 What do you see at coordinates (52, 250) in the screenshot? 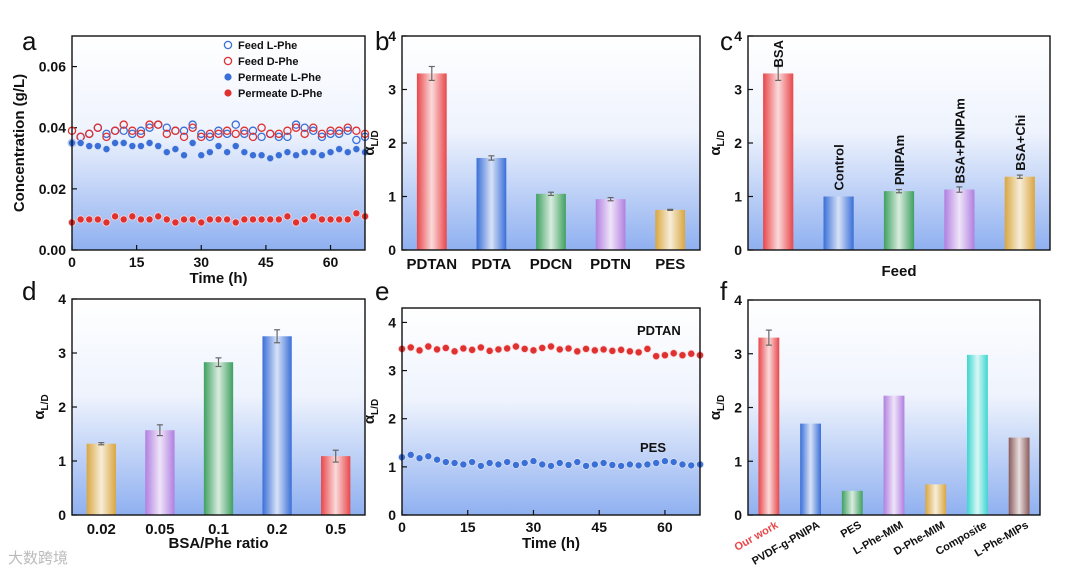
I see `y-tick-label: 0.00` at bounding box center [52, 250].